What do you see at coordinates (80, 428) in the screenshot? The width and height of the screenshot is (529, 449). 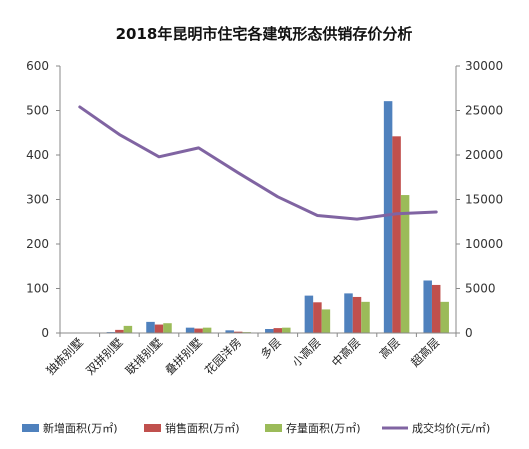 I see `legend-label-1: 新增面积(万㎡)` at bounding box center [80, 428].